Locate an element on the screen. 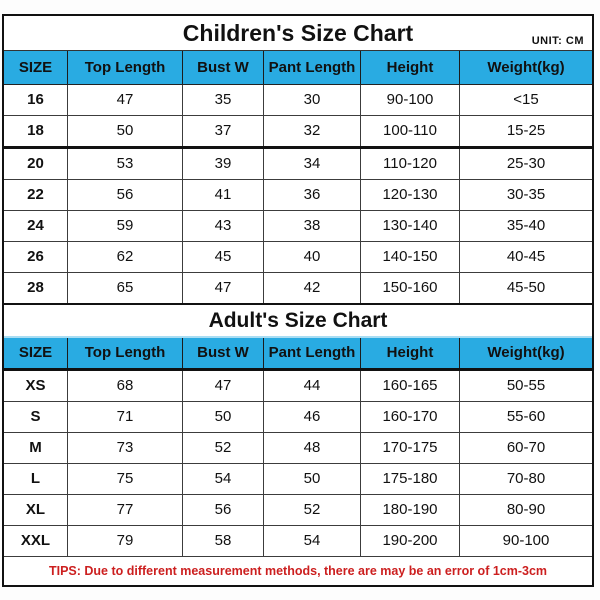 Image resolution: width=600 pixels, height=600 pixels. value-cell: 15-25 is located at coordinates (526, 131).